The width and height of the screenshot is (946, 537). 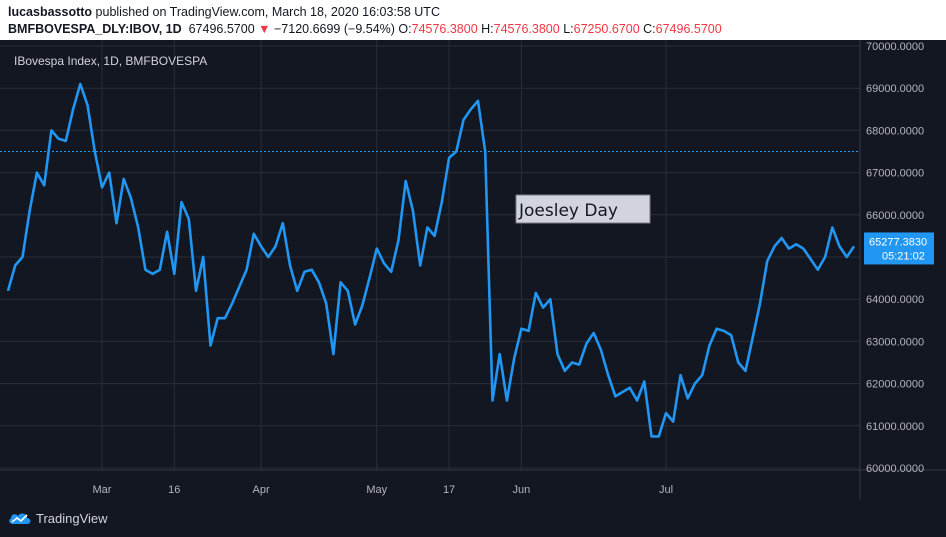 What do you see at coordinates (526, 29) in the screenshot?
I see `high-value: 74576.3800` at bounding box center [526, 29].